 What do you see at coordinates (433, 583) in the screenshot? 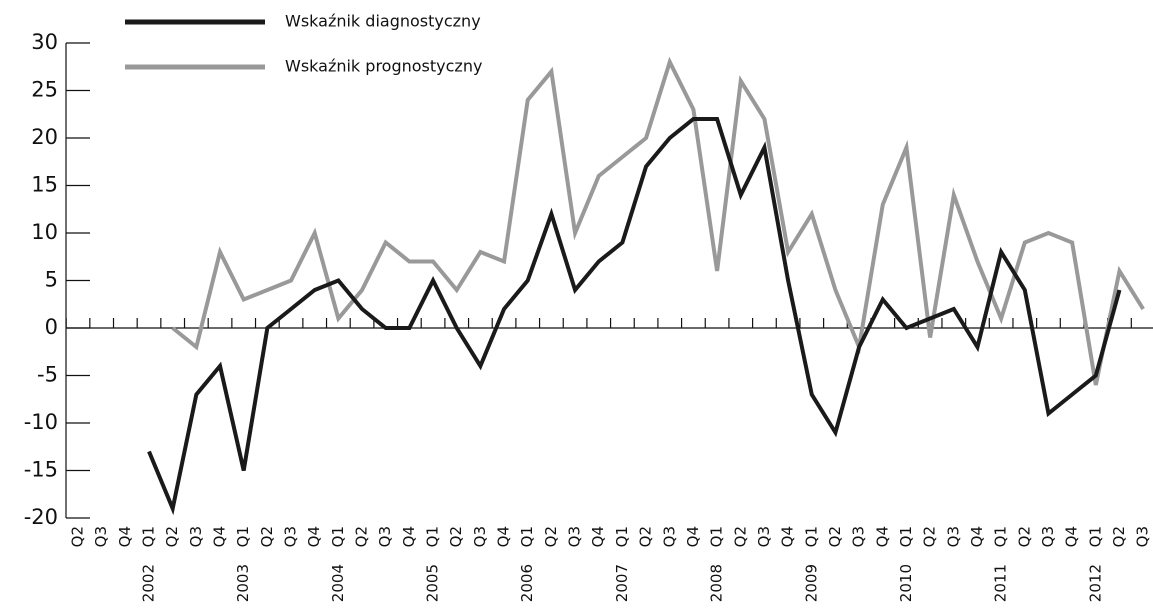
I see `year-label: 2005` at bounding box center [433, 583].